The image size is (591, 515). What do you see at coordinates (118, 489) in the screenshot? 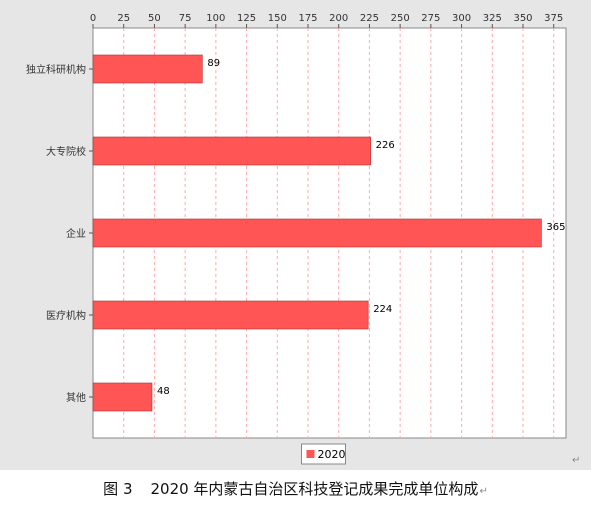
I see `figure-number: 图 3` at bounding box center [118, 489].